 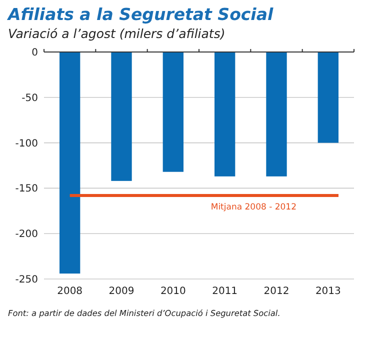 What do you see at coordinates (328, 291) in the screenshot?
I see `x-tick-label: 2013` at bounding box center [328, 291].